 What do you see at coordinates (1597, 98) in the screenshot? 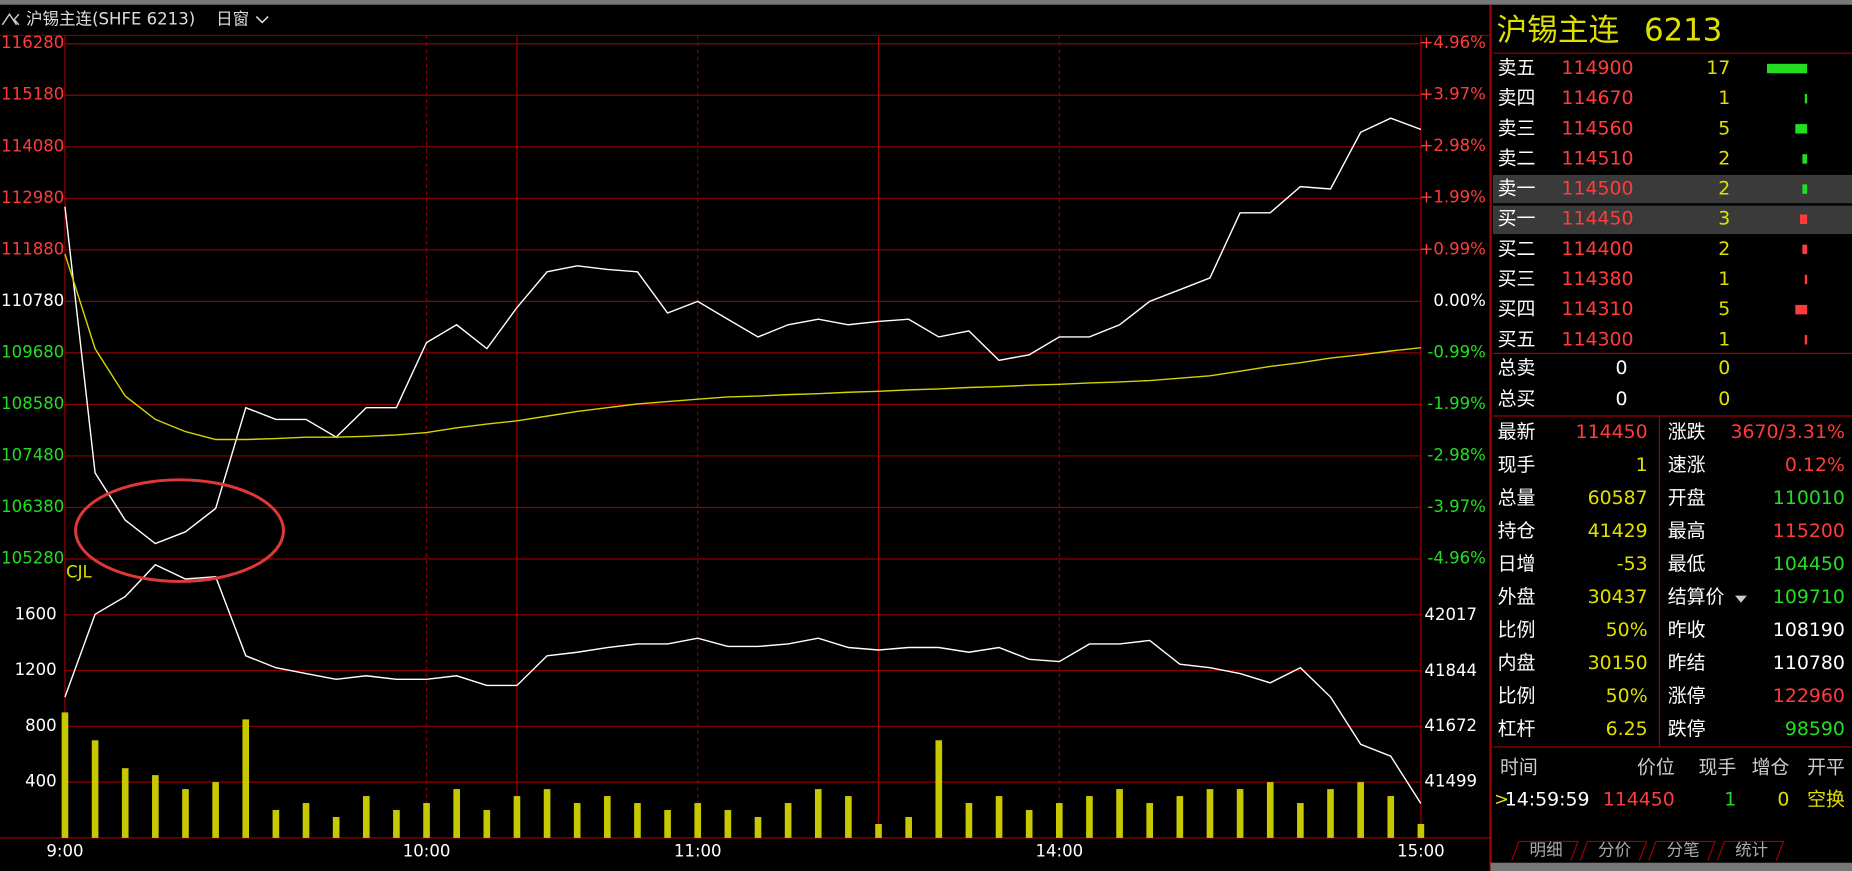
I see `book-price: 114670` at bounding box center [1597, 98].